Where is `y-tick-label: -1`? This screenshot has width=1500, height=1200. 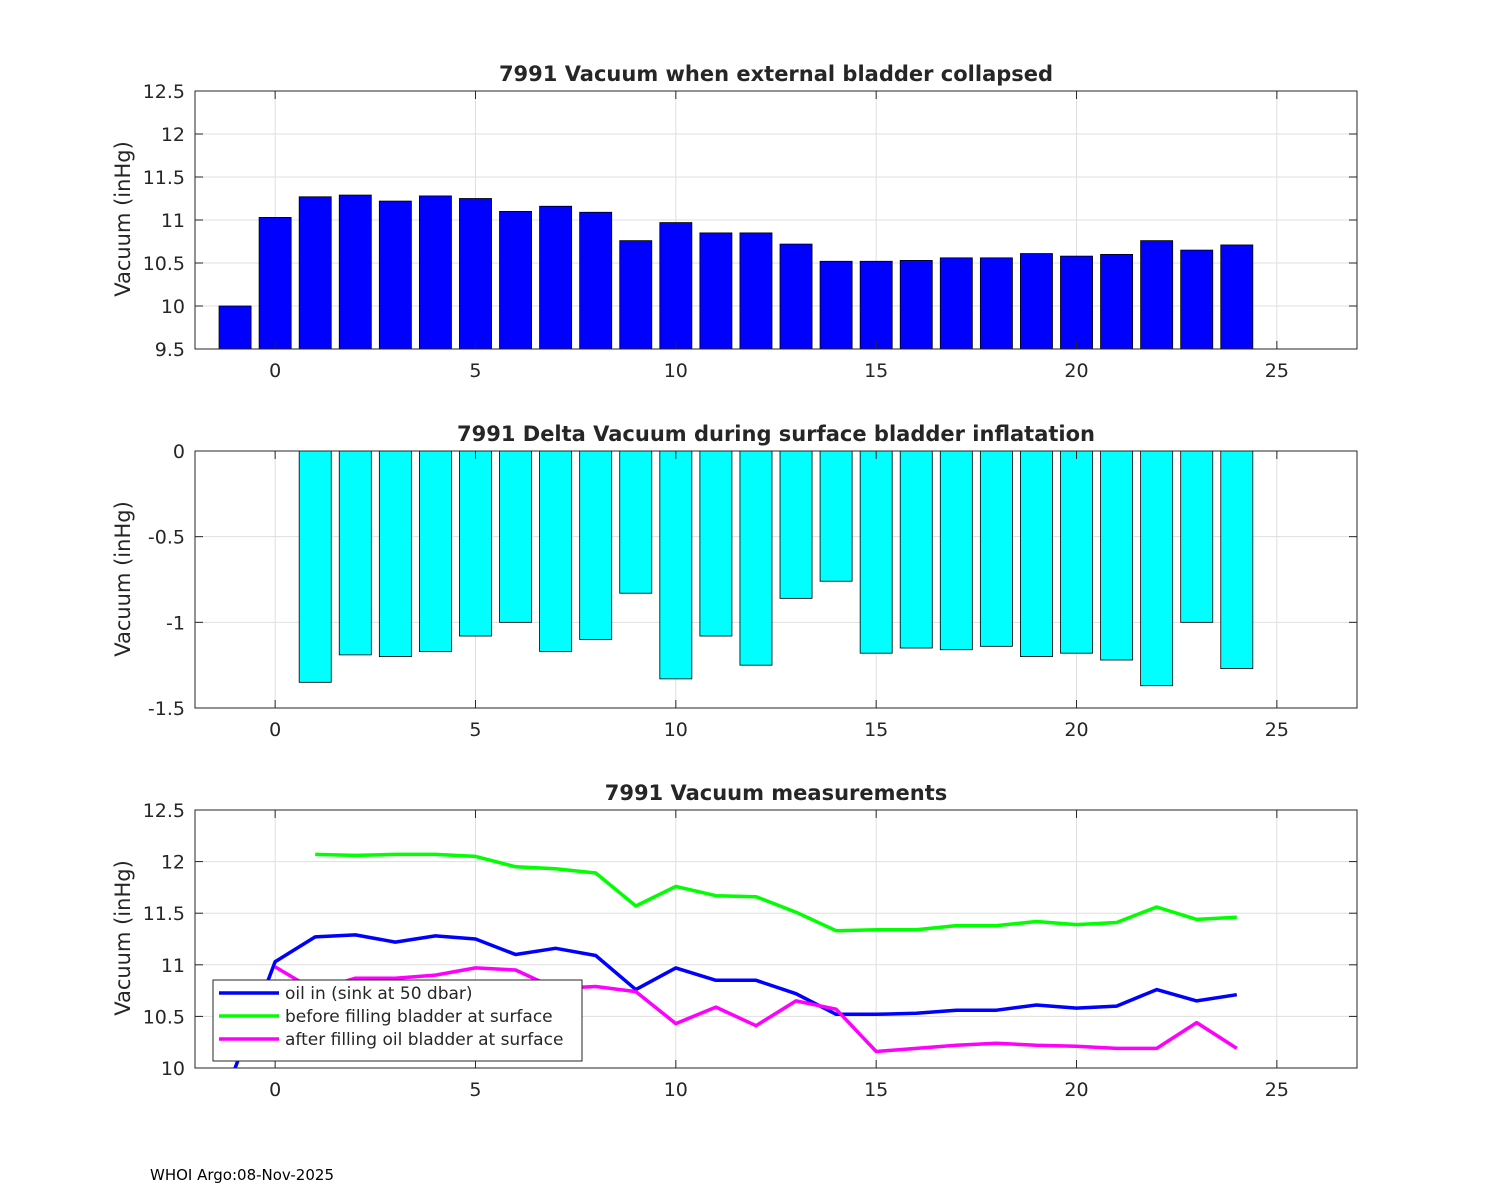
y-tick-label: -1 is located at coordinates (175, 623).